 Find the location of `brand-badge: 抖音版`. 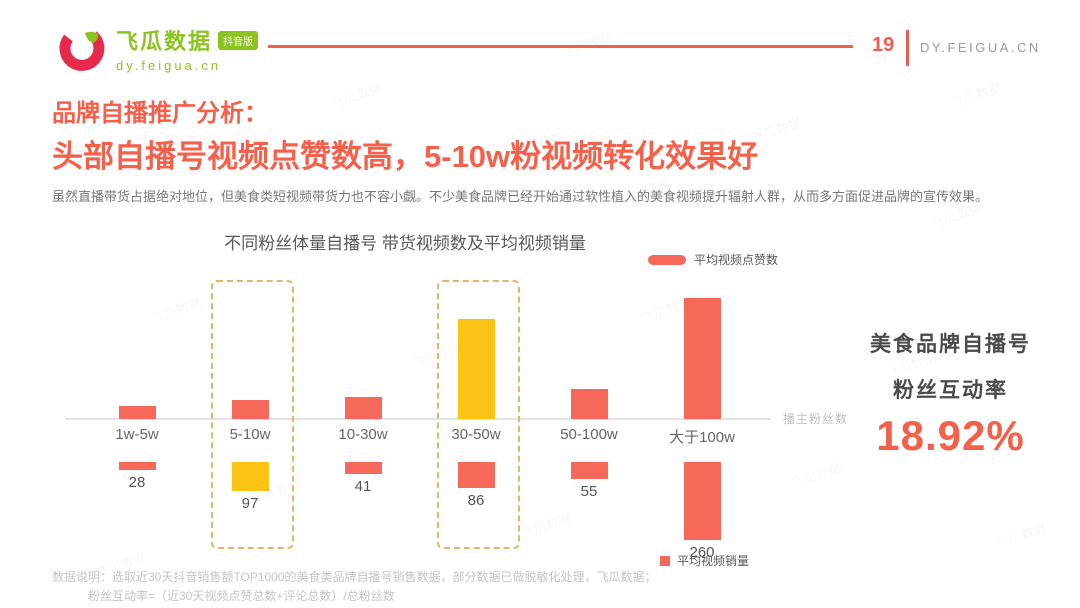

brand-badge: 抖音版 is located at coordinates (238, 40).